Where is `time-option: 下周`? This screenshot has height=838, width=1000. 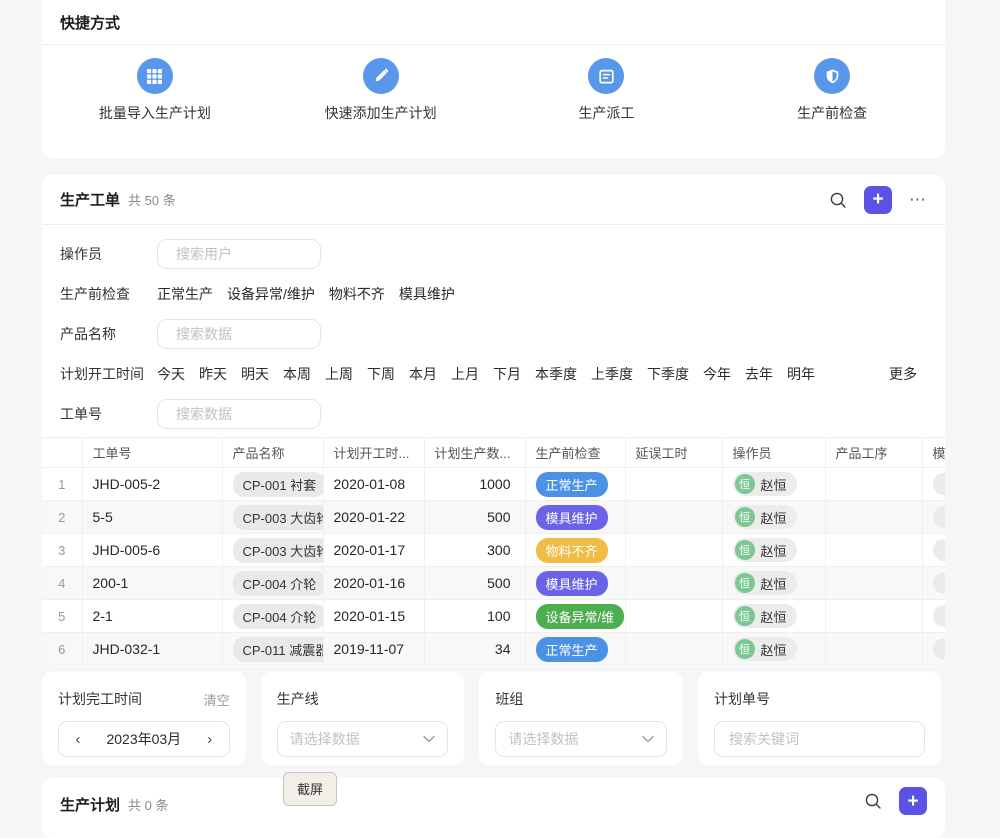
time-option: 下周 is located at coordinates (381, 374).